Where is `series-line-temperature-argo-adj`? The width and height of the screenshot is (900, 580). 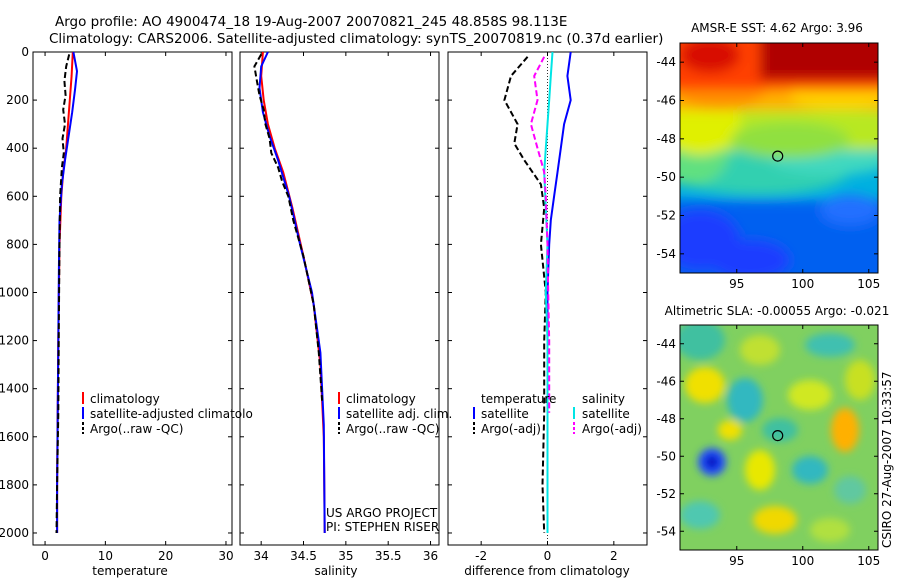
series-line-temperature-argo-adj is located at coordinates (525, 295).